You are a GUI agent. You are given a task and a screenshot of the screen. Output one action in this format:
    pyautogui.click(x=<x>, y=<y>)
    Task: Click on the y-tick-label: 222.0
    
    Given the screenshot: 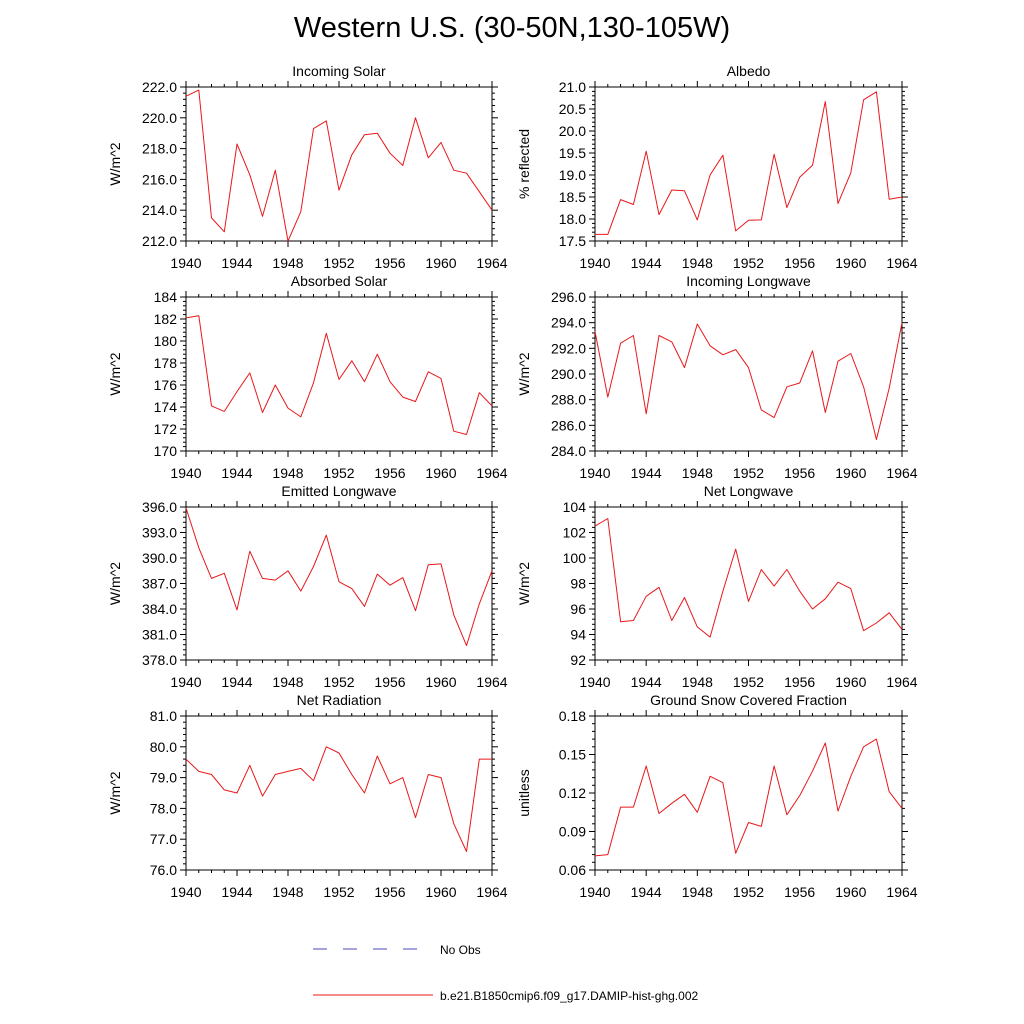 What is the action you would take?
    pyautogui.click(x=159, y=87)
    